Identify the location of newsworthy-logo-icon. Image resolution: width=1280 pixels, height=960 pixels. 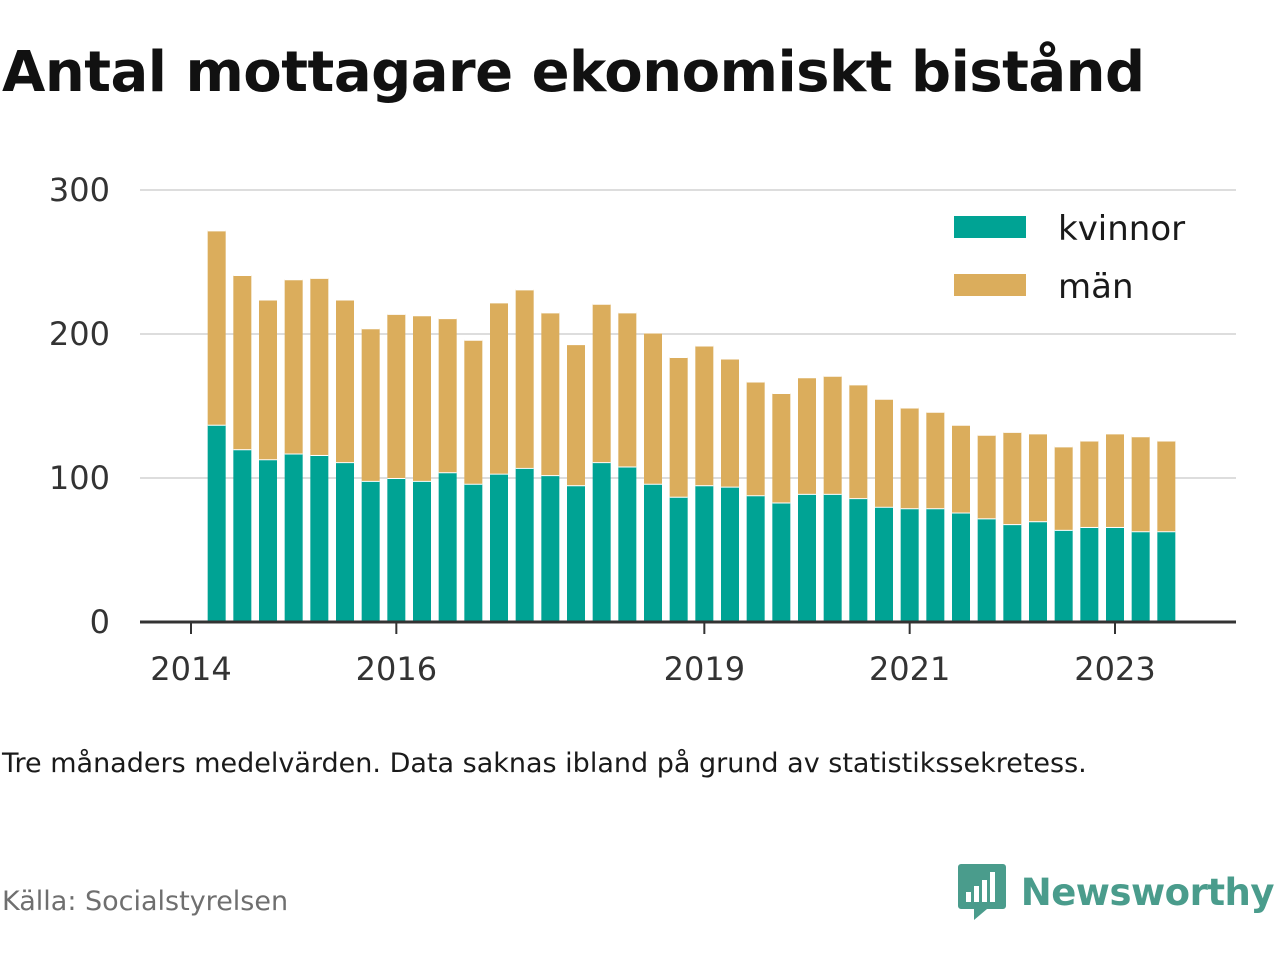
(981, 892).